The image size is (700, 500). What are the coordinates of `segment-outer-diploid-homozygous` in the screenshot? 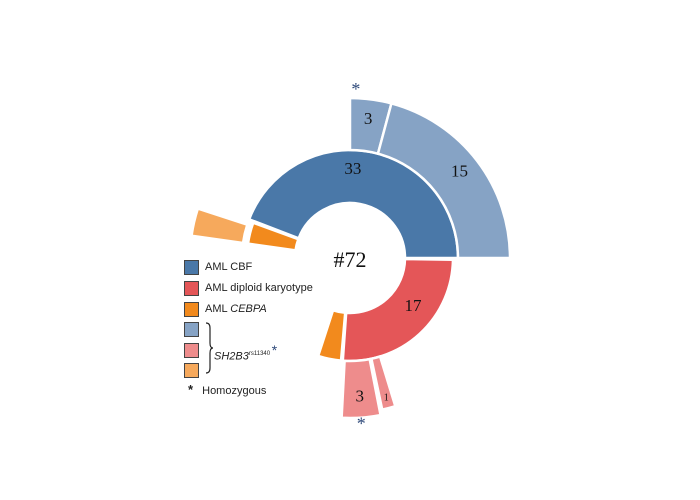 It's located at (361, 388).